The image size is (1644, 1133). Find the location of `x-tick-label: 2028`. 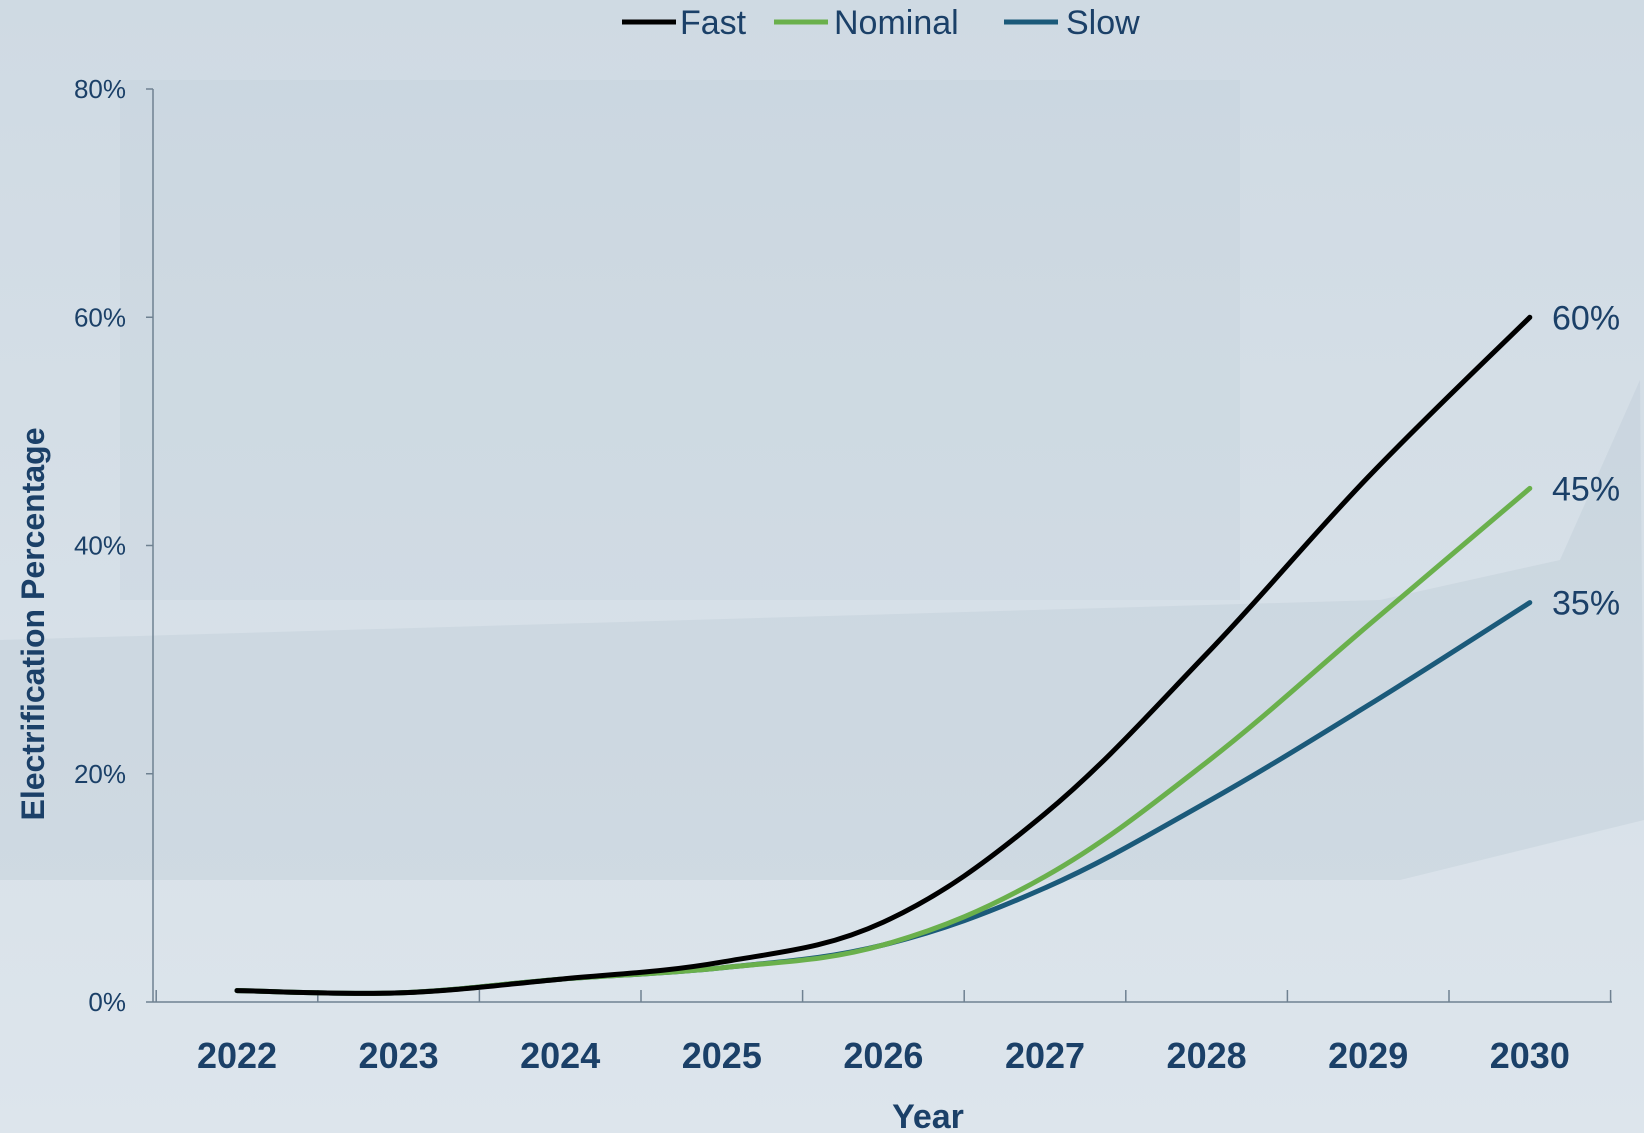

x-tick-label: 2028 is located at coordinates (1207, 1055).